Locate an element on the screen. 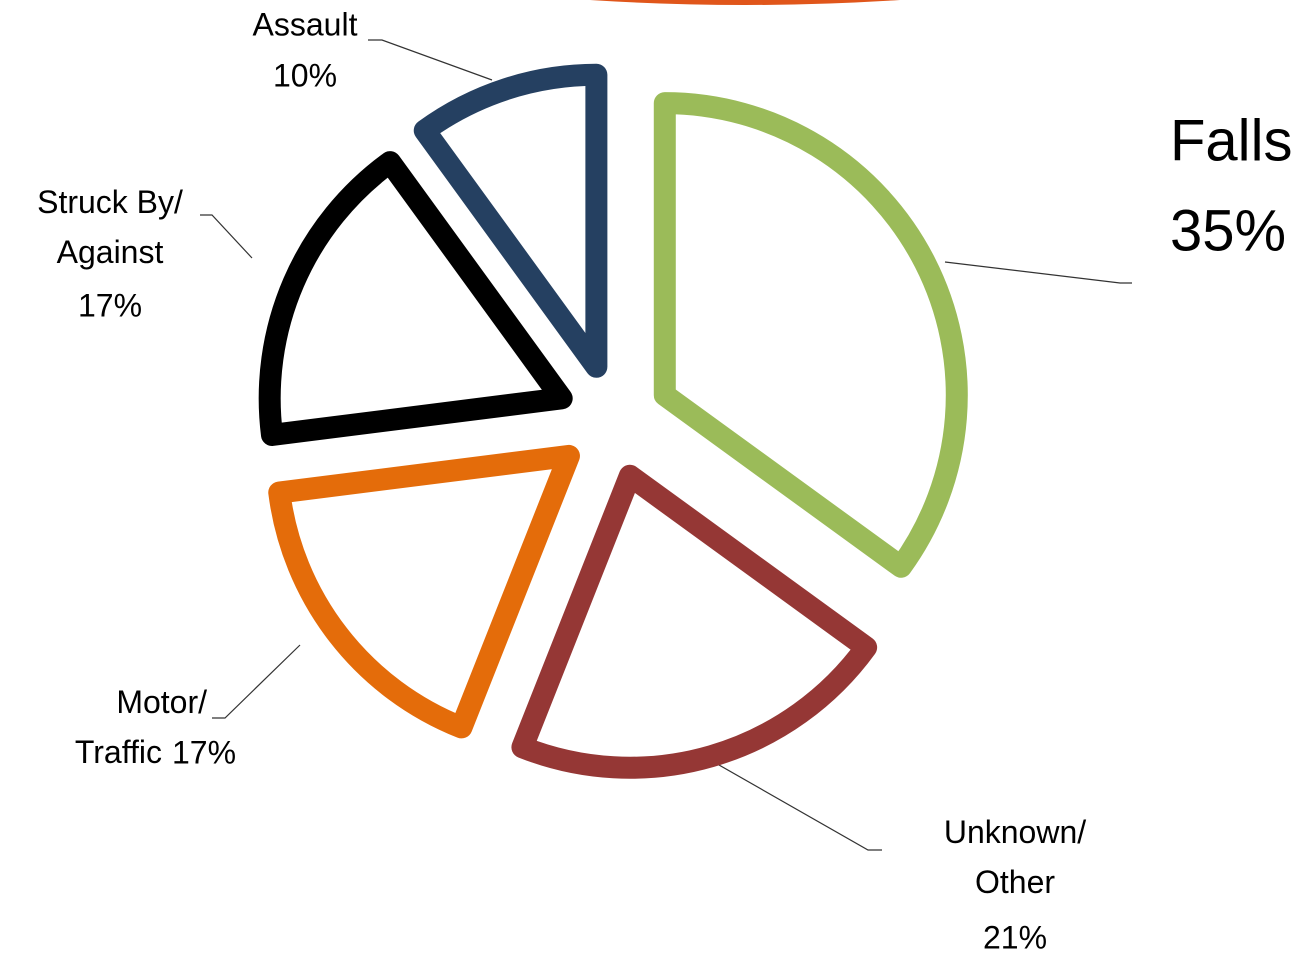  category-label: Struck By/Against is located at coordinates (110, 227).